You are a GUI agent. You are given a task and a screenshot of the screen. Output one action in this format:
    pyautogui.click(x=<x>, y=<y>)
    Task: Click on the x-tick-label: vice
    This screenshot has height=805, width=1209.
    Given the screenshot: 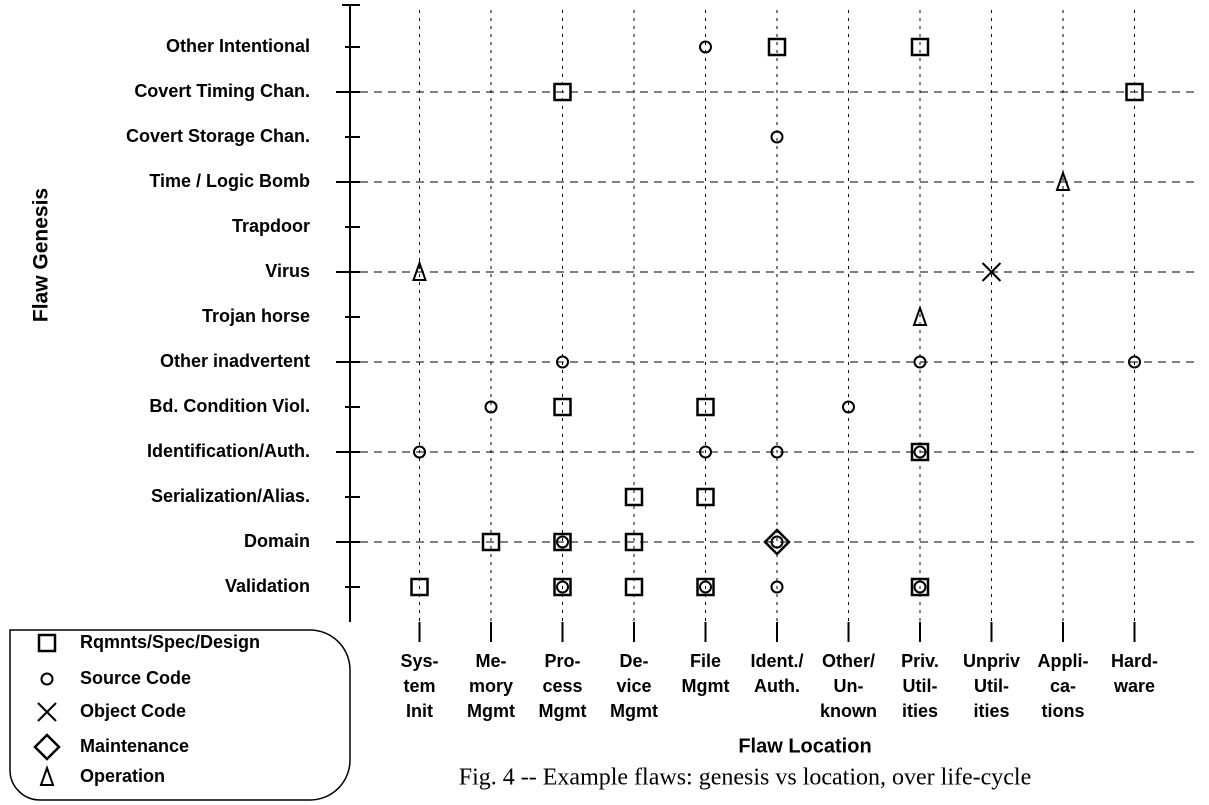 What is the action you would take?
    pyautogui.click(x=633, y=686)
    